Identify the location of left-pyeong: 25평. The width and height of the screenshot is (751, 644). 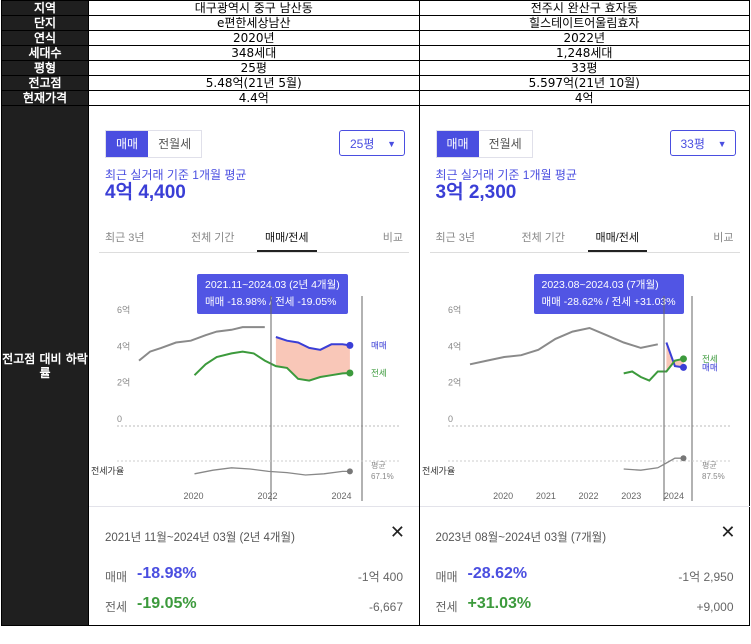
(254, 68).